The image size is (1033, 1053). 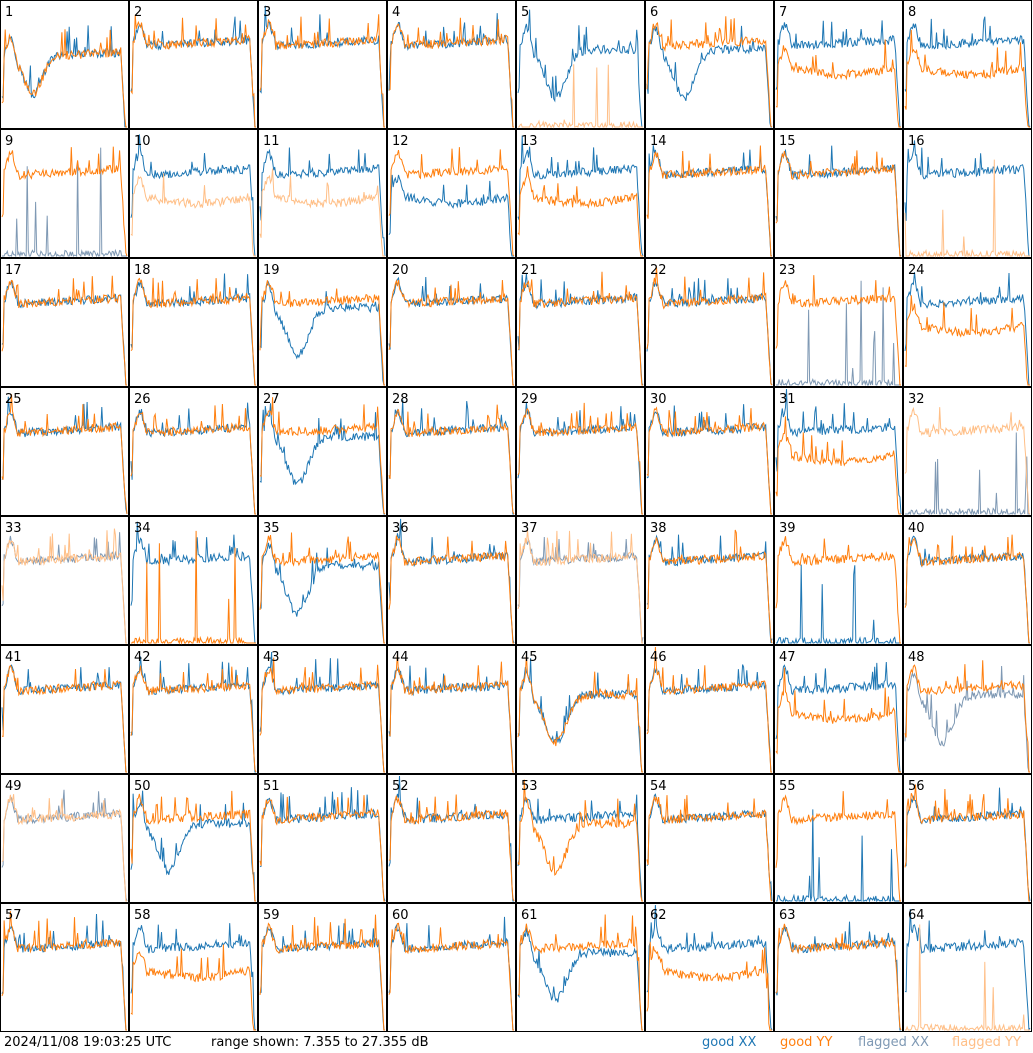 What do you see at coordinates (916, 786) in the screenshot?
I see `panel-label: 56` at bounding box center [916, 786].